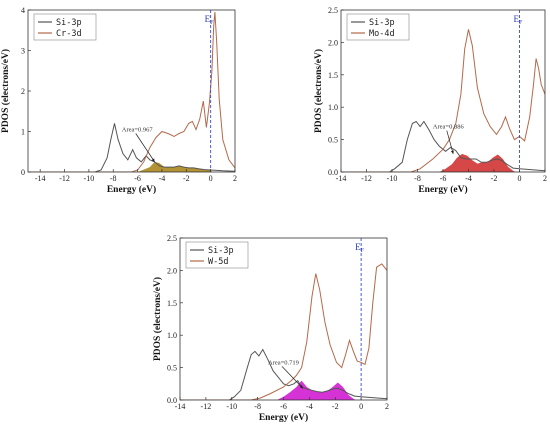 This screenshot has height=427, width=550. I want to click on y-tick-label: 1, so click(23, 132).